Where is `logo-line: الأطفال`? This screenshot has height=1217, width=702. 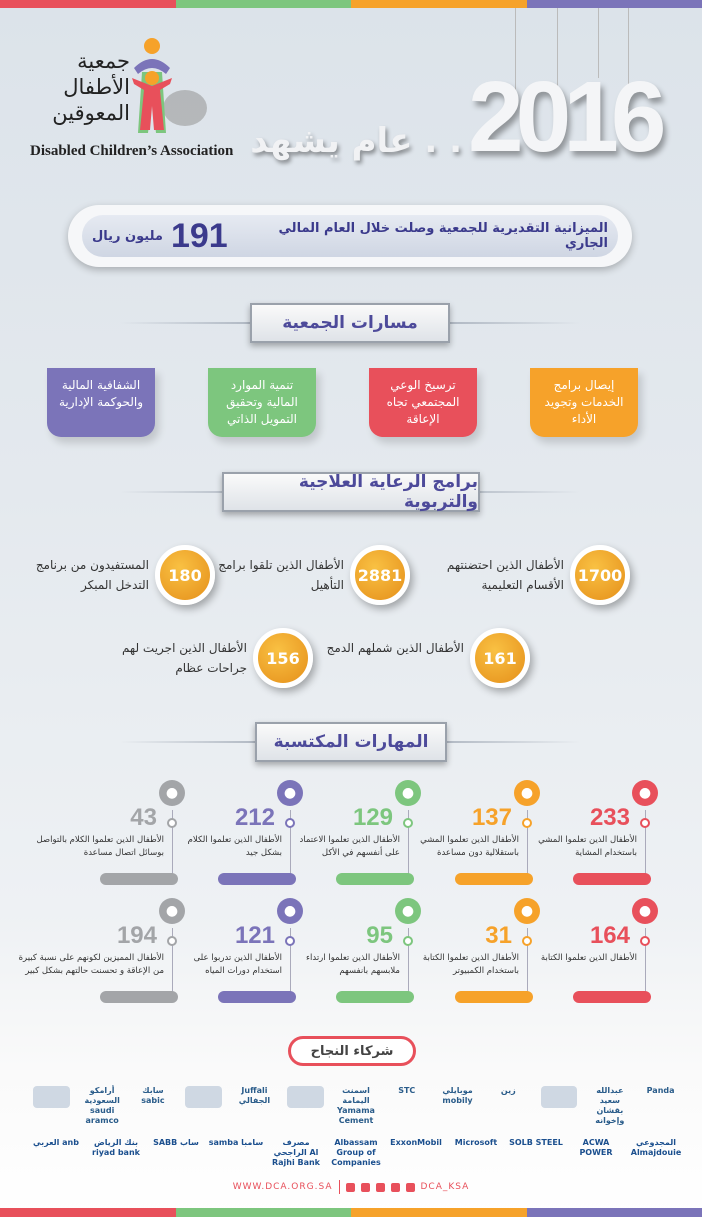 logo-line: الأطفال is located at coordinates (96, 87).